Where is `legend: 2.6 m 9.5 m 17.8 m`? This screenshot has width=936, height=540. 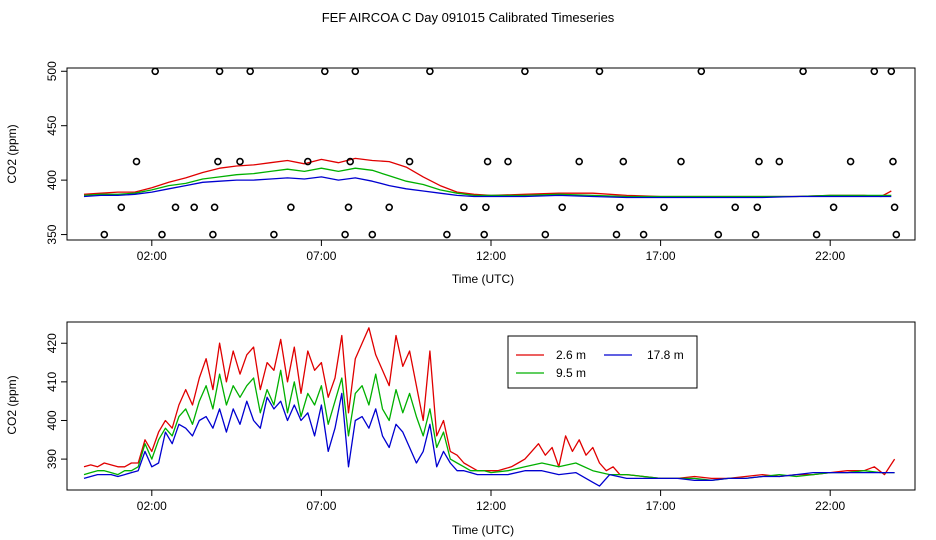
legend: 2.6 m 9.5 m 17.8 m is located at coordinates (602, 362).